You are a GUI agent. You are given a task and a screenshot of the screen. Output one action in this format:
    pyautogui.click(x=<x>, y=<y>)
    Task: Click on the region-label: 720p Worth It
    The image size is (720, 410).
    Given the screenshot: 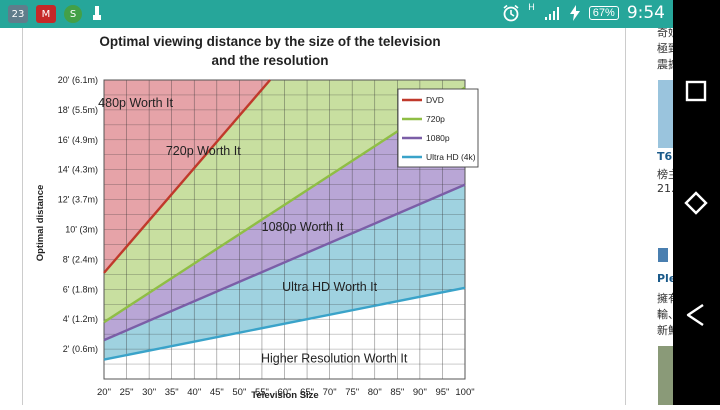 What is the action you would take?
    pyautogui.click(x=203, y=151)
    